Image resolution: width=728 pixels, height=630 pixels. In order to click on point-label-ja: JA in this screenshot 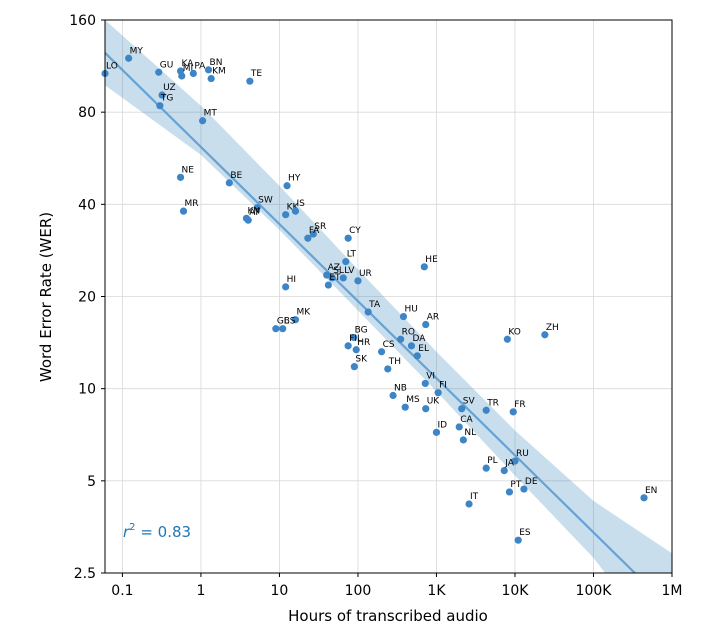, I will do `click(509, 464)`.